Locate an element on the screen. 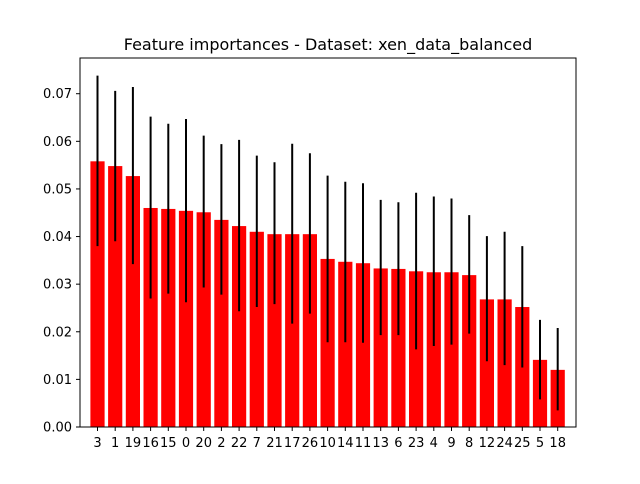 The width and height of the screenshot is (640, 484). y-tick-label: 0.05 is located at coordinates (57, 189).